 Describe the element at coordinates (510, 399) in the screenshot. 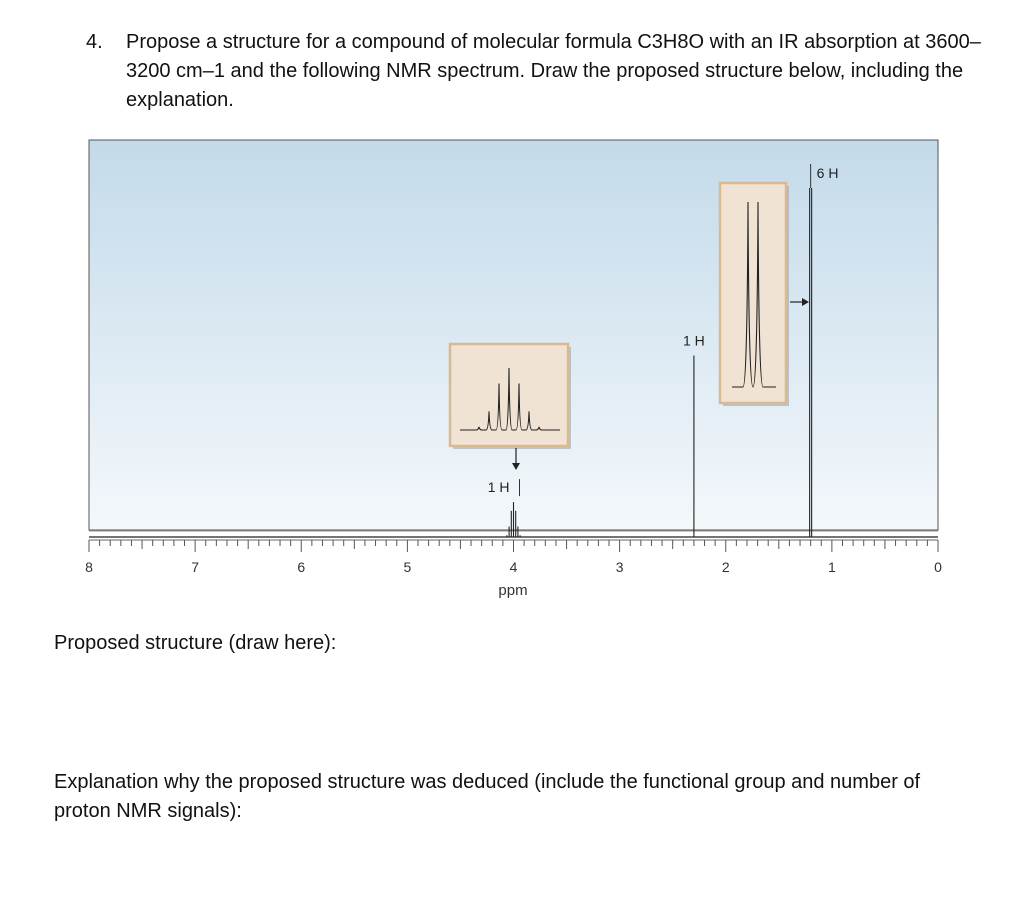

I see `inset-trace-septet` at that location.